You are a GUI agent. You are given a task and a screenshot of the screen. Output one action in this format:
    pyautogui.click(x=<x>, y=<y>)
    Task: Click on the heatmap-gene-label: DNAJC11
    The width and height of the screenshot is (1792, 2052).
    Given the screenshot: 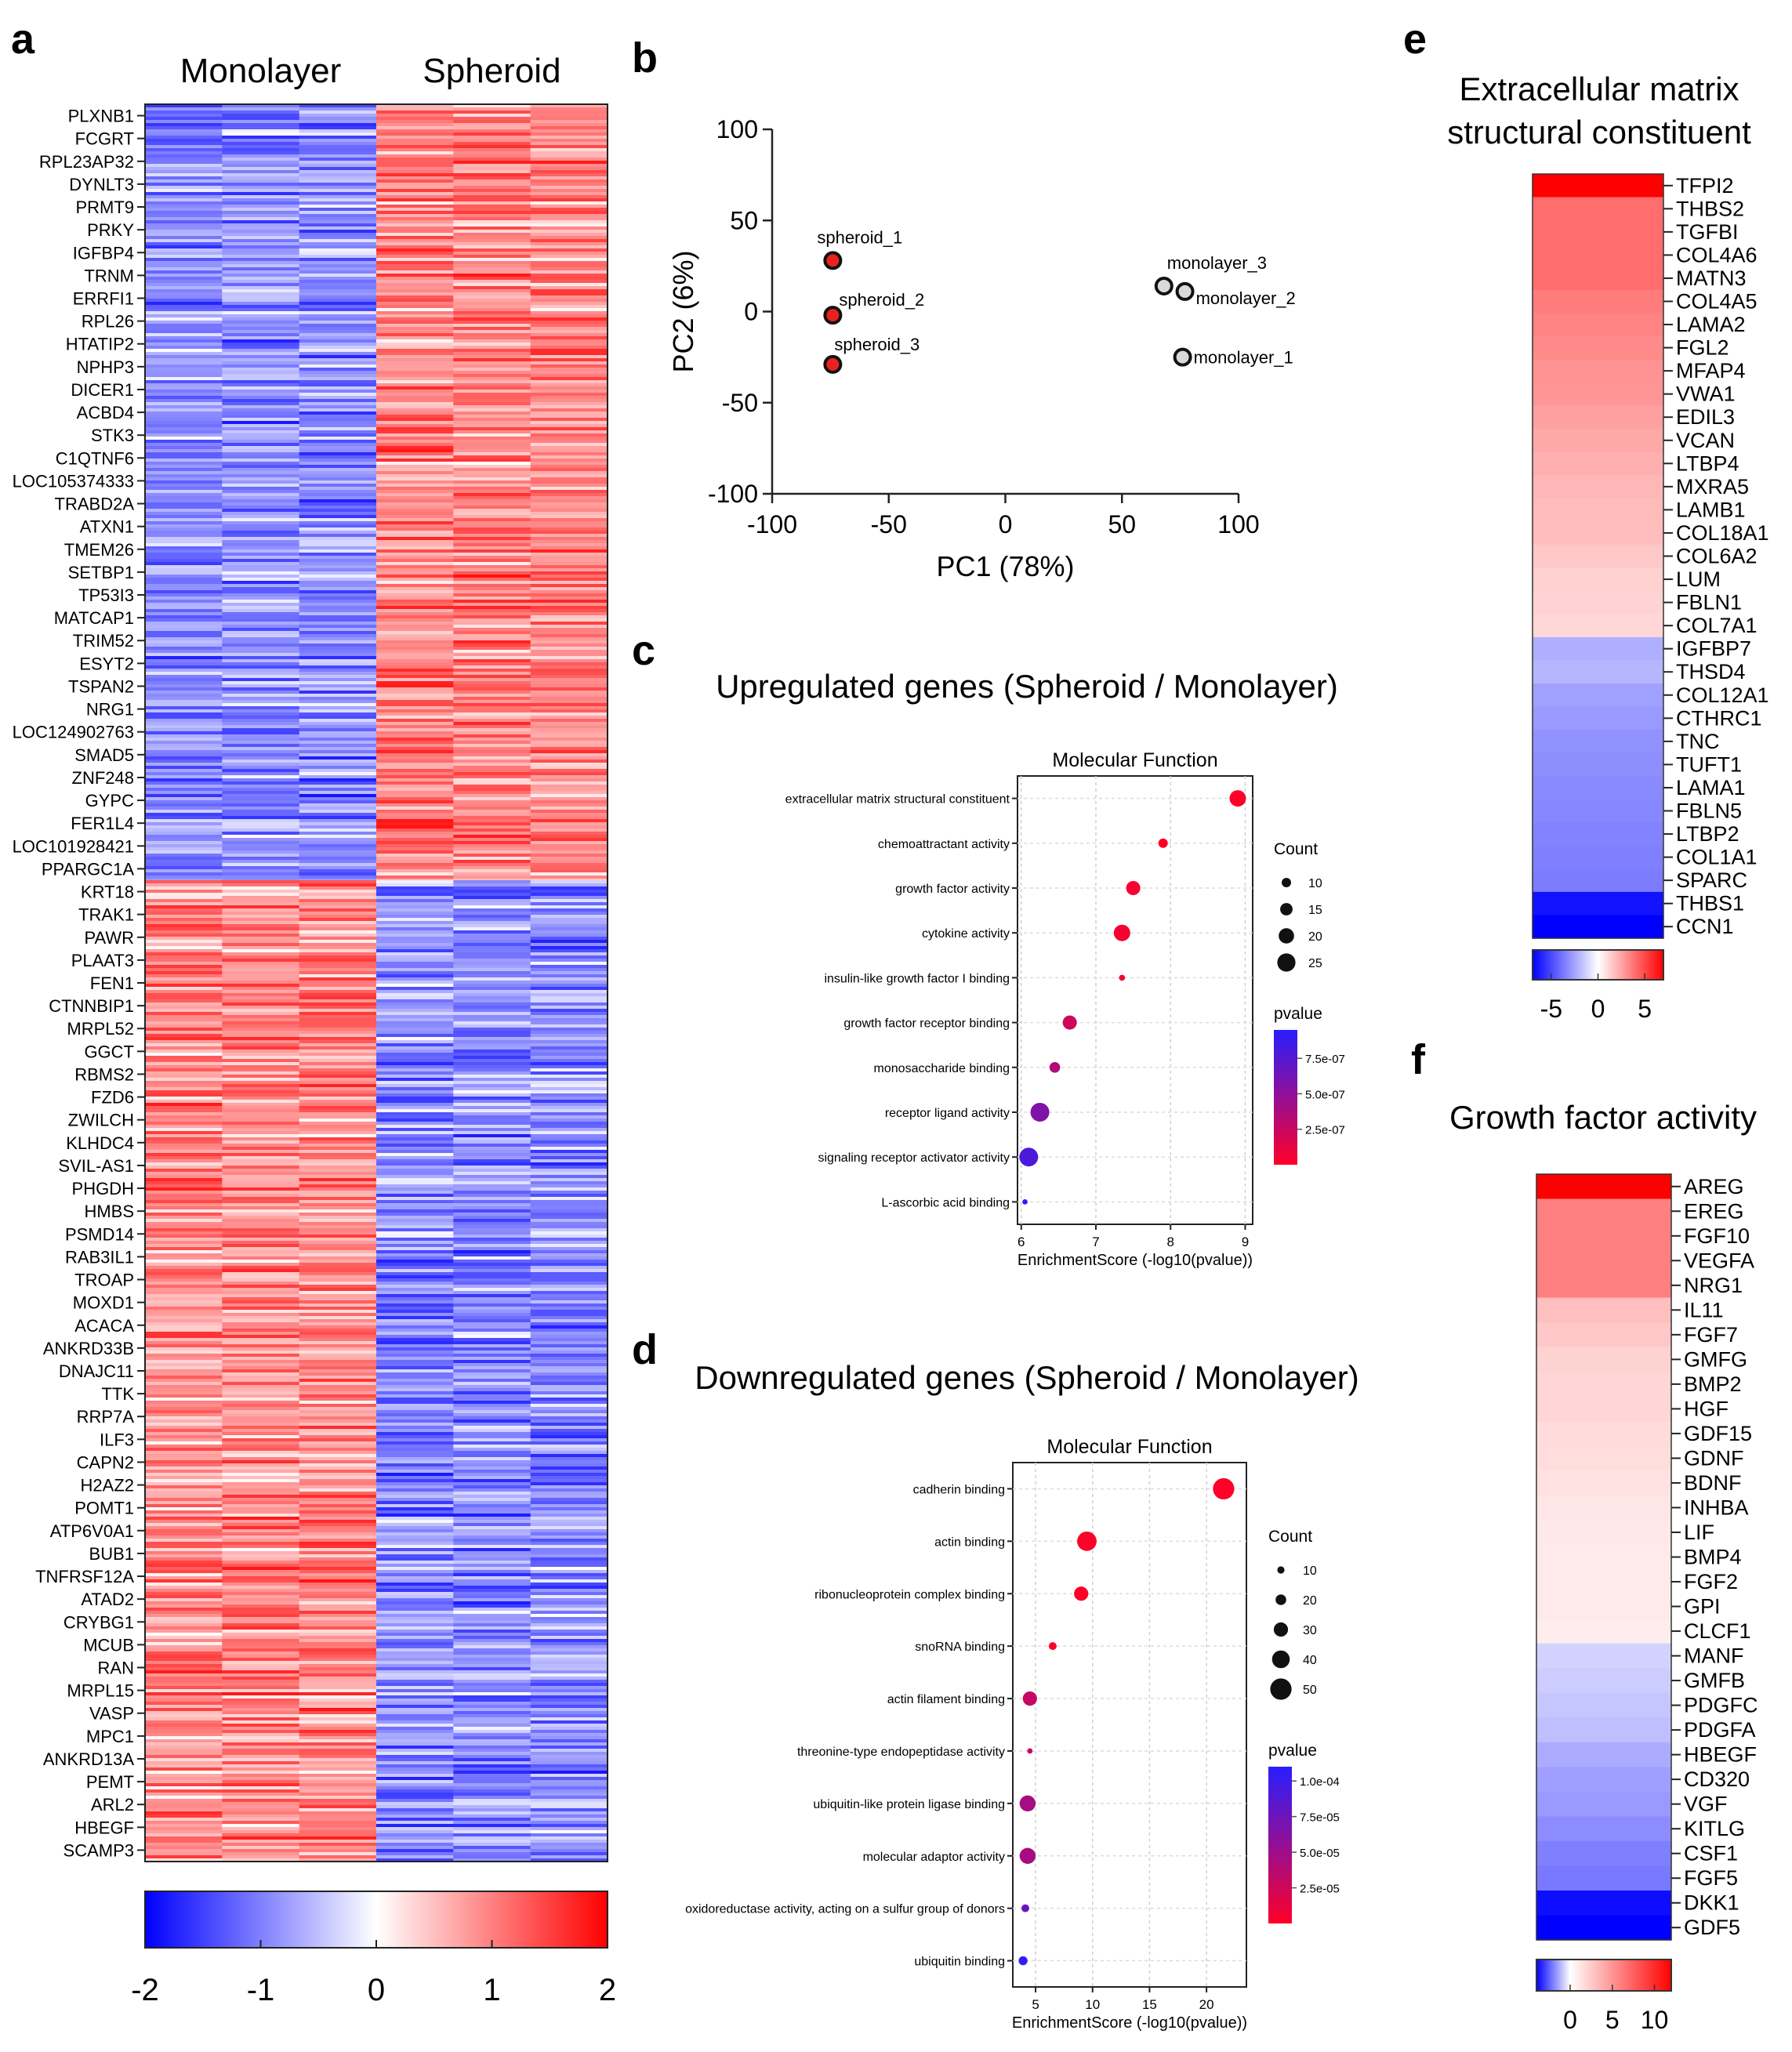 What is the action you would take?
    pyautogui.click(x=96, y=1371)
    